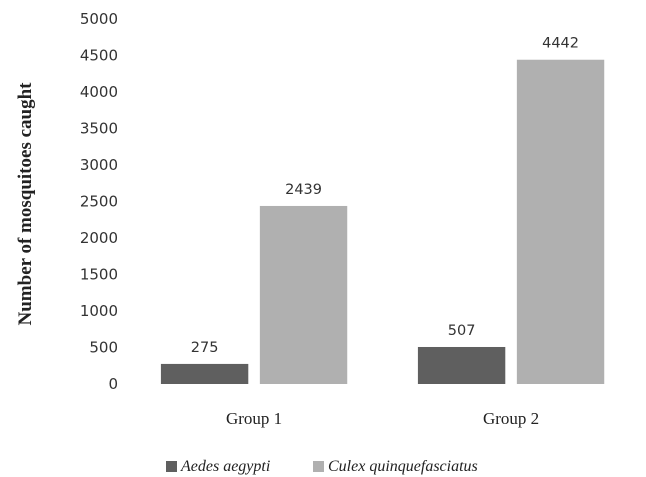 This screenshot has height=477, width=646. What do you see at coordinates (99, 19) in the screenshot?
I see `y-tick-label: 5000` at bounding box center [99, 19].